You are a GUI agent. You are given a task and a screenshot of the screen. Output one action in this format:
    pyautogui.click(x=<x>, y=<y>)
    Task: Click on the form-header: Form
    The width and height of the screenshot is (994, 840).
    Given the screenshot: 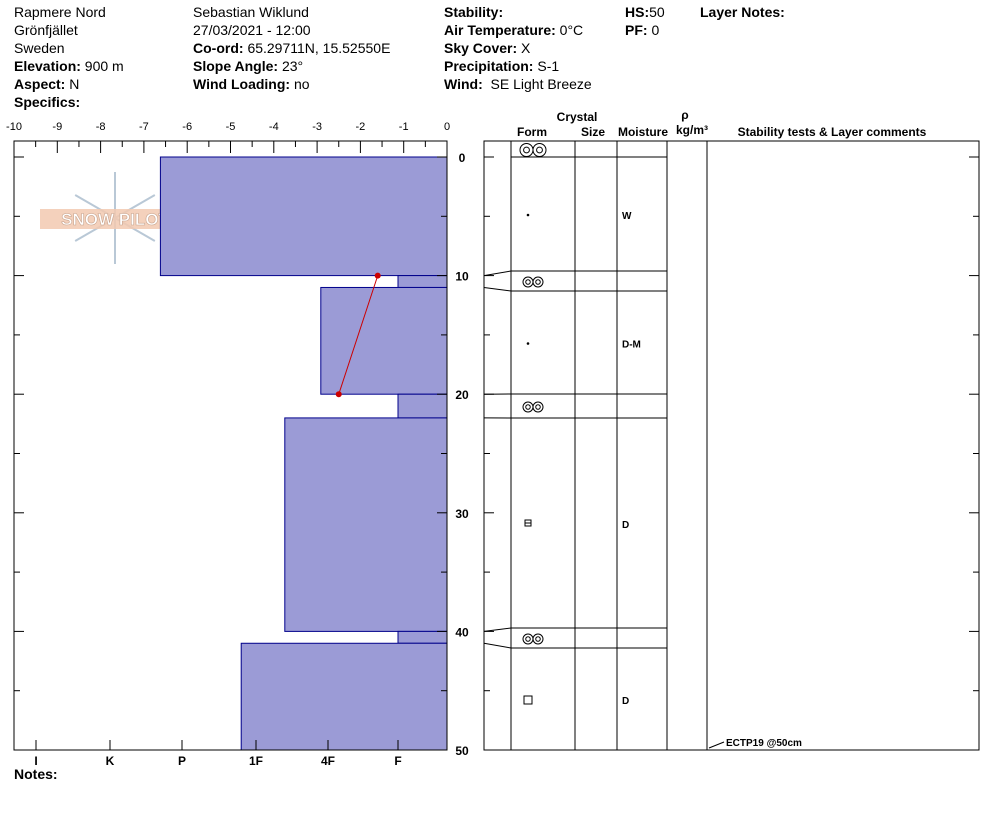 What is the action you would take?
    pyautogui.click(x=532, y=132)
    